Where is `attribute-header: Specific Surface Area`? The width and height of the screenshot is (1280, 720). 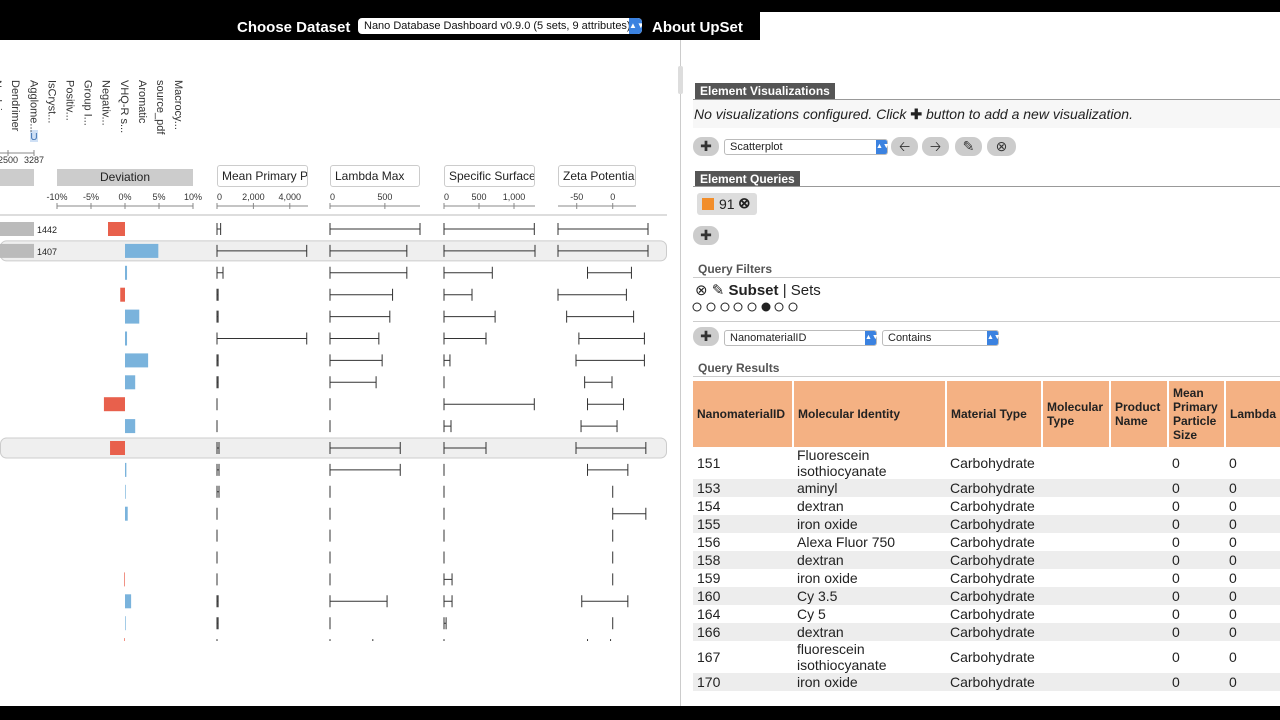
attribute-header: Specific Surface Area is located at coordinates (489, 176).